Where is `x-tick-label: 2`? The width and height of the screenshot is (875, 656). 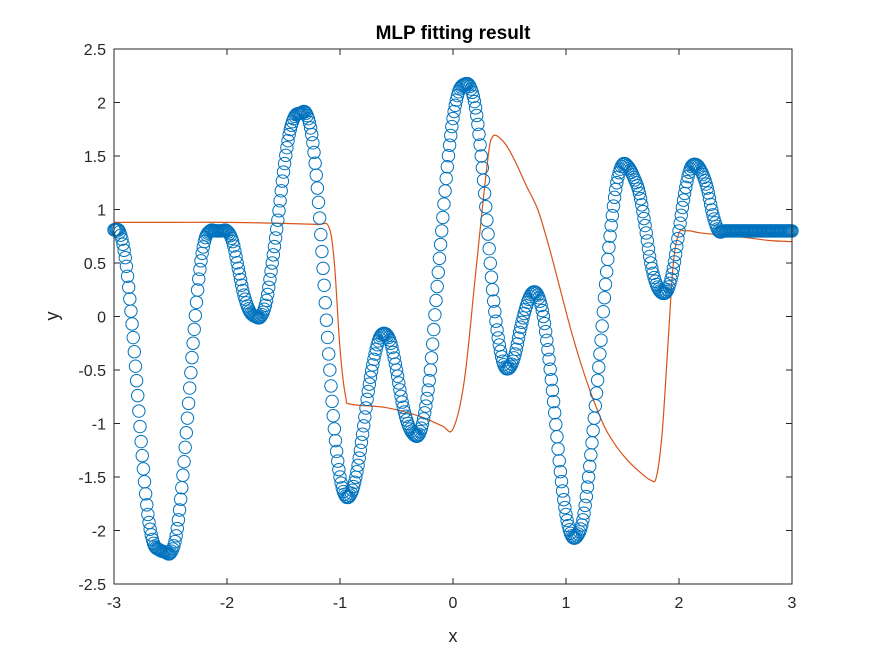 x-tick-label: 2 is located at coordinates (679, 603).